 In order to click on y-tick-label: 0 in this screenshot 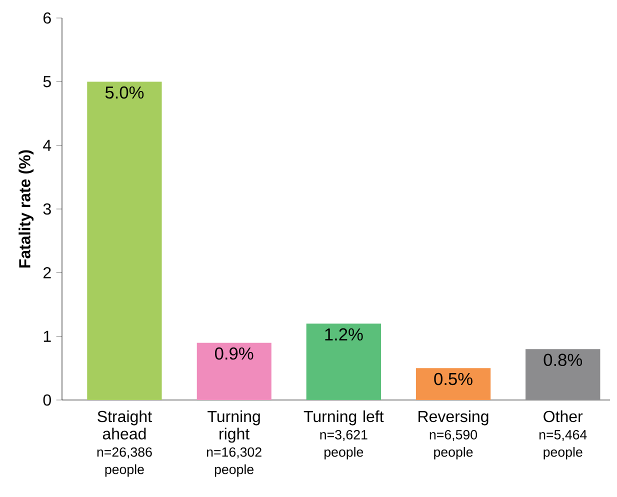, I will do `click(47, 400)`.